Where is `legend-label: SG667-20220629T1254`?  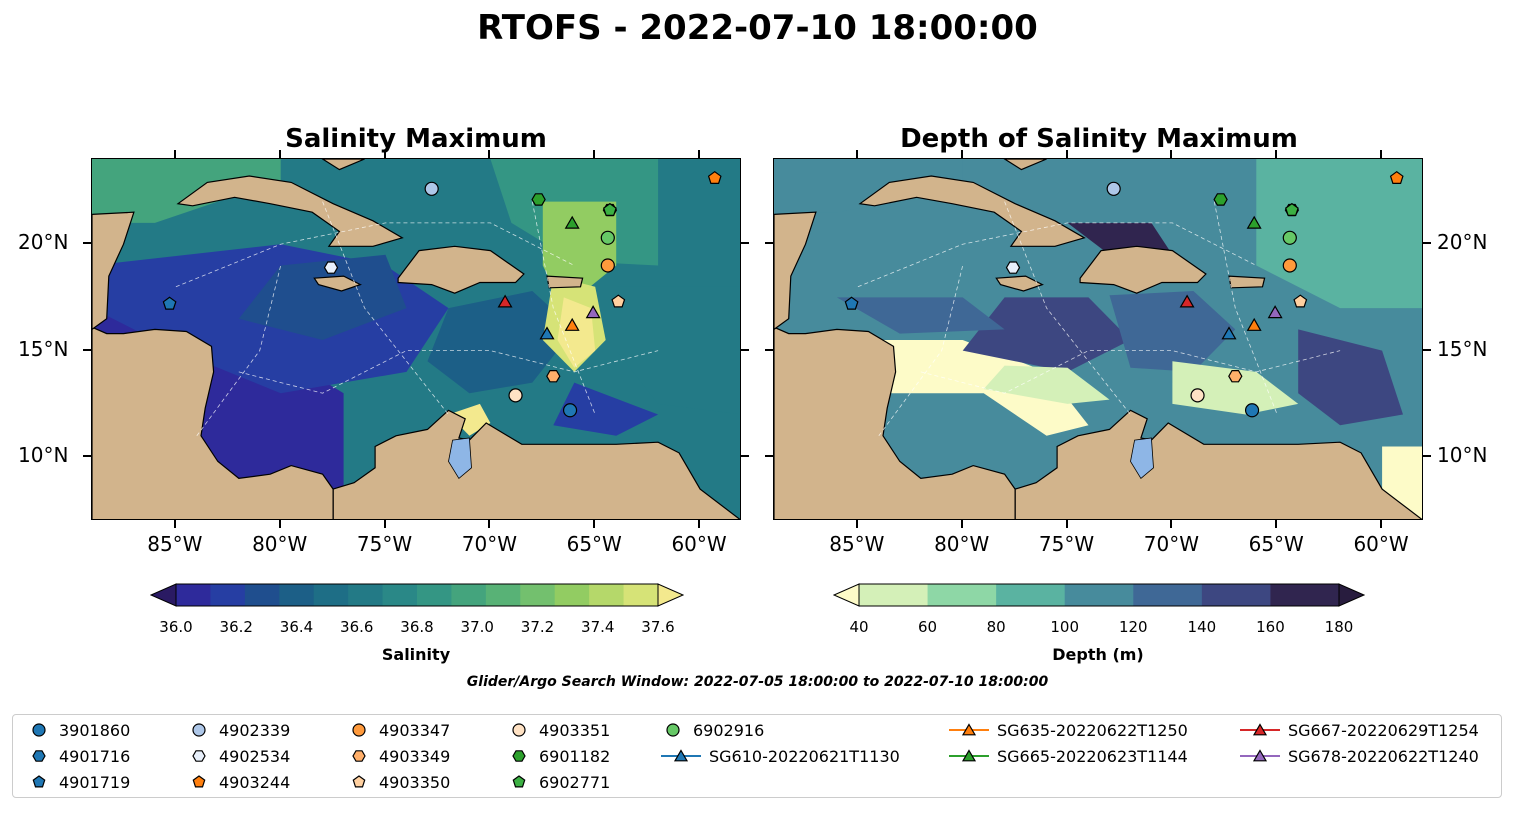 legend-label: SG667-20220629T1254 is located at coordinates (1383, 730).